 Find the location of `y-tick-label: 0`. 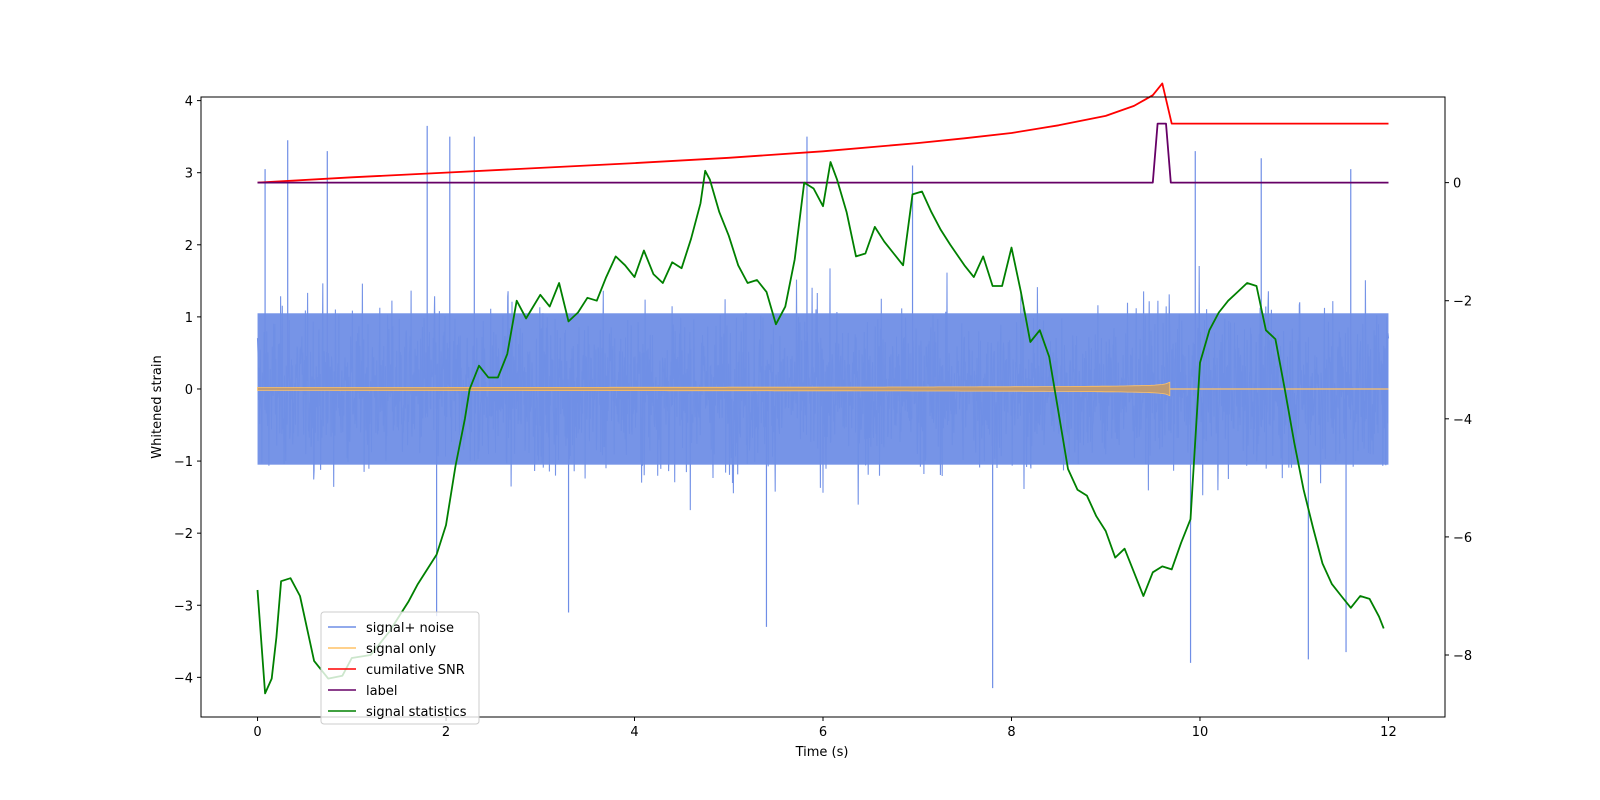

y-tick-label: 0 is located at coordinates (189, 390).